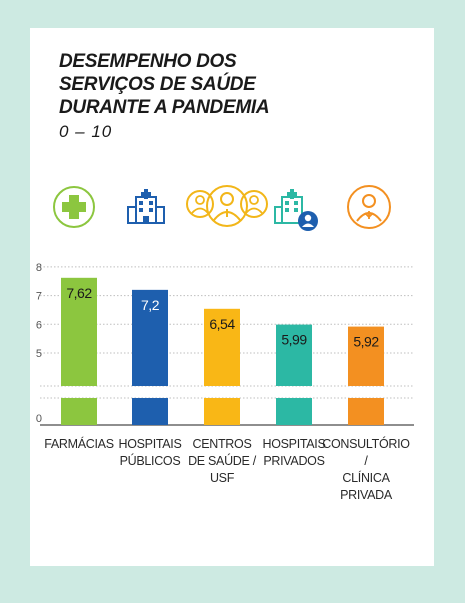 This screenshot has height=603, width=465. What do you see at coordinates (86, 131) in the screenshot?
I see `chart-subtitle: 0 – 10` at bounding box center [86, 131].